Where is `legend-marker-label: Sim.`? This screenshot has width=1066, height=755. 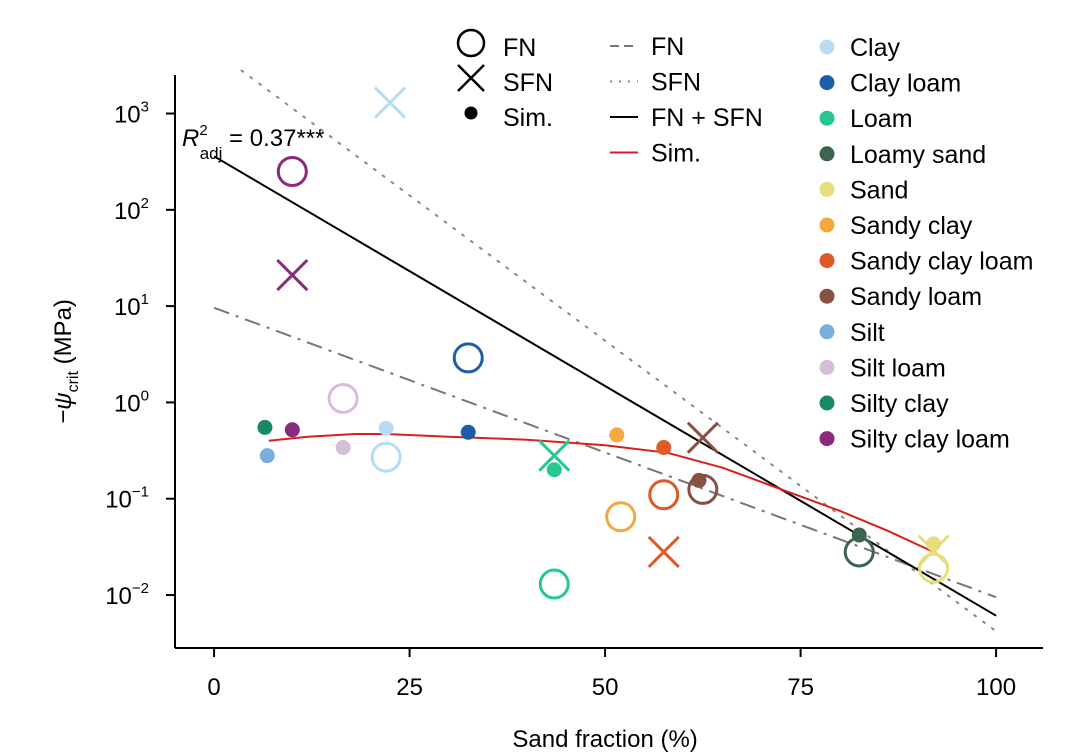 legend-marker-label: Sim. is located at coordinates (528, 118).